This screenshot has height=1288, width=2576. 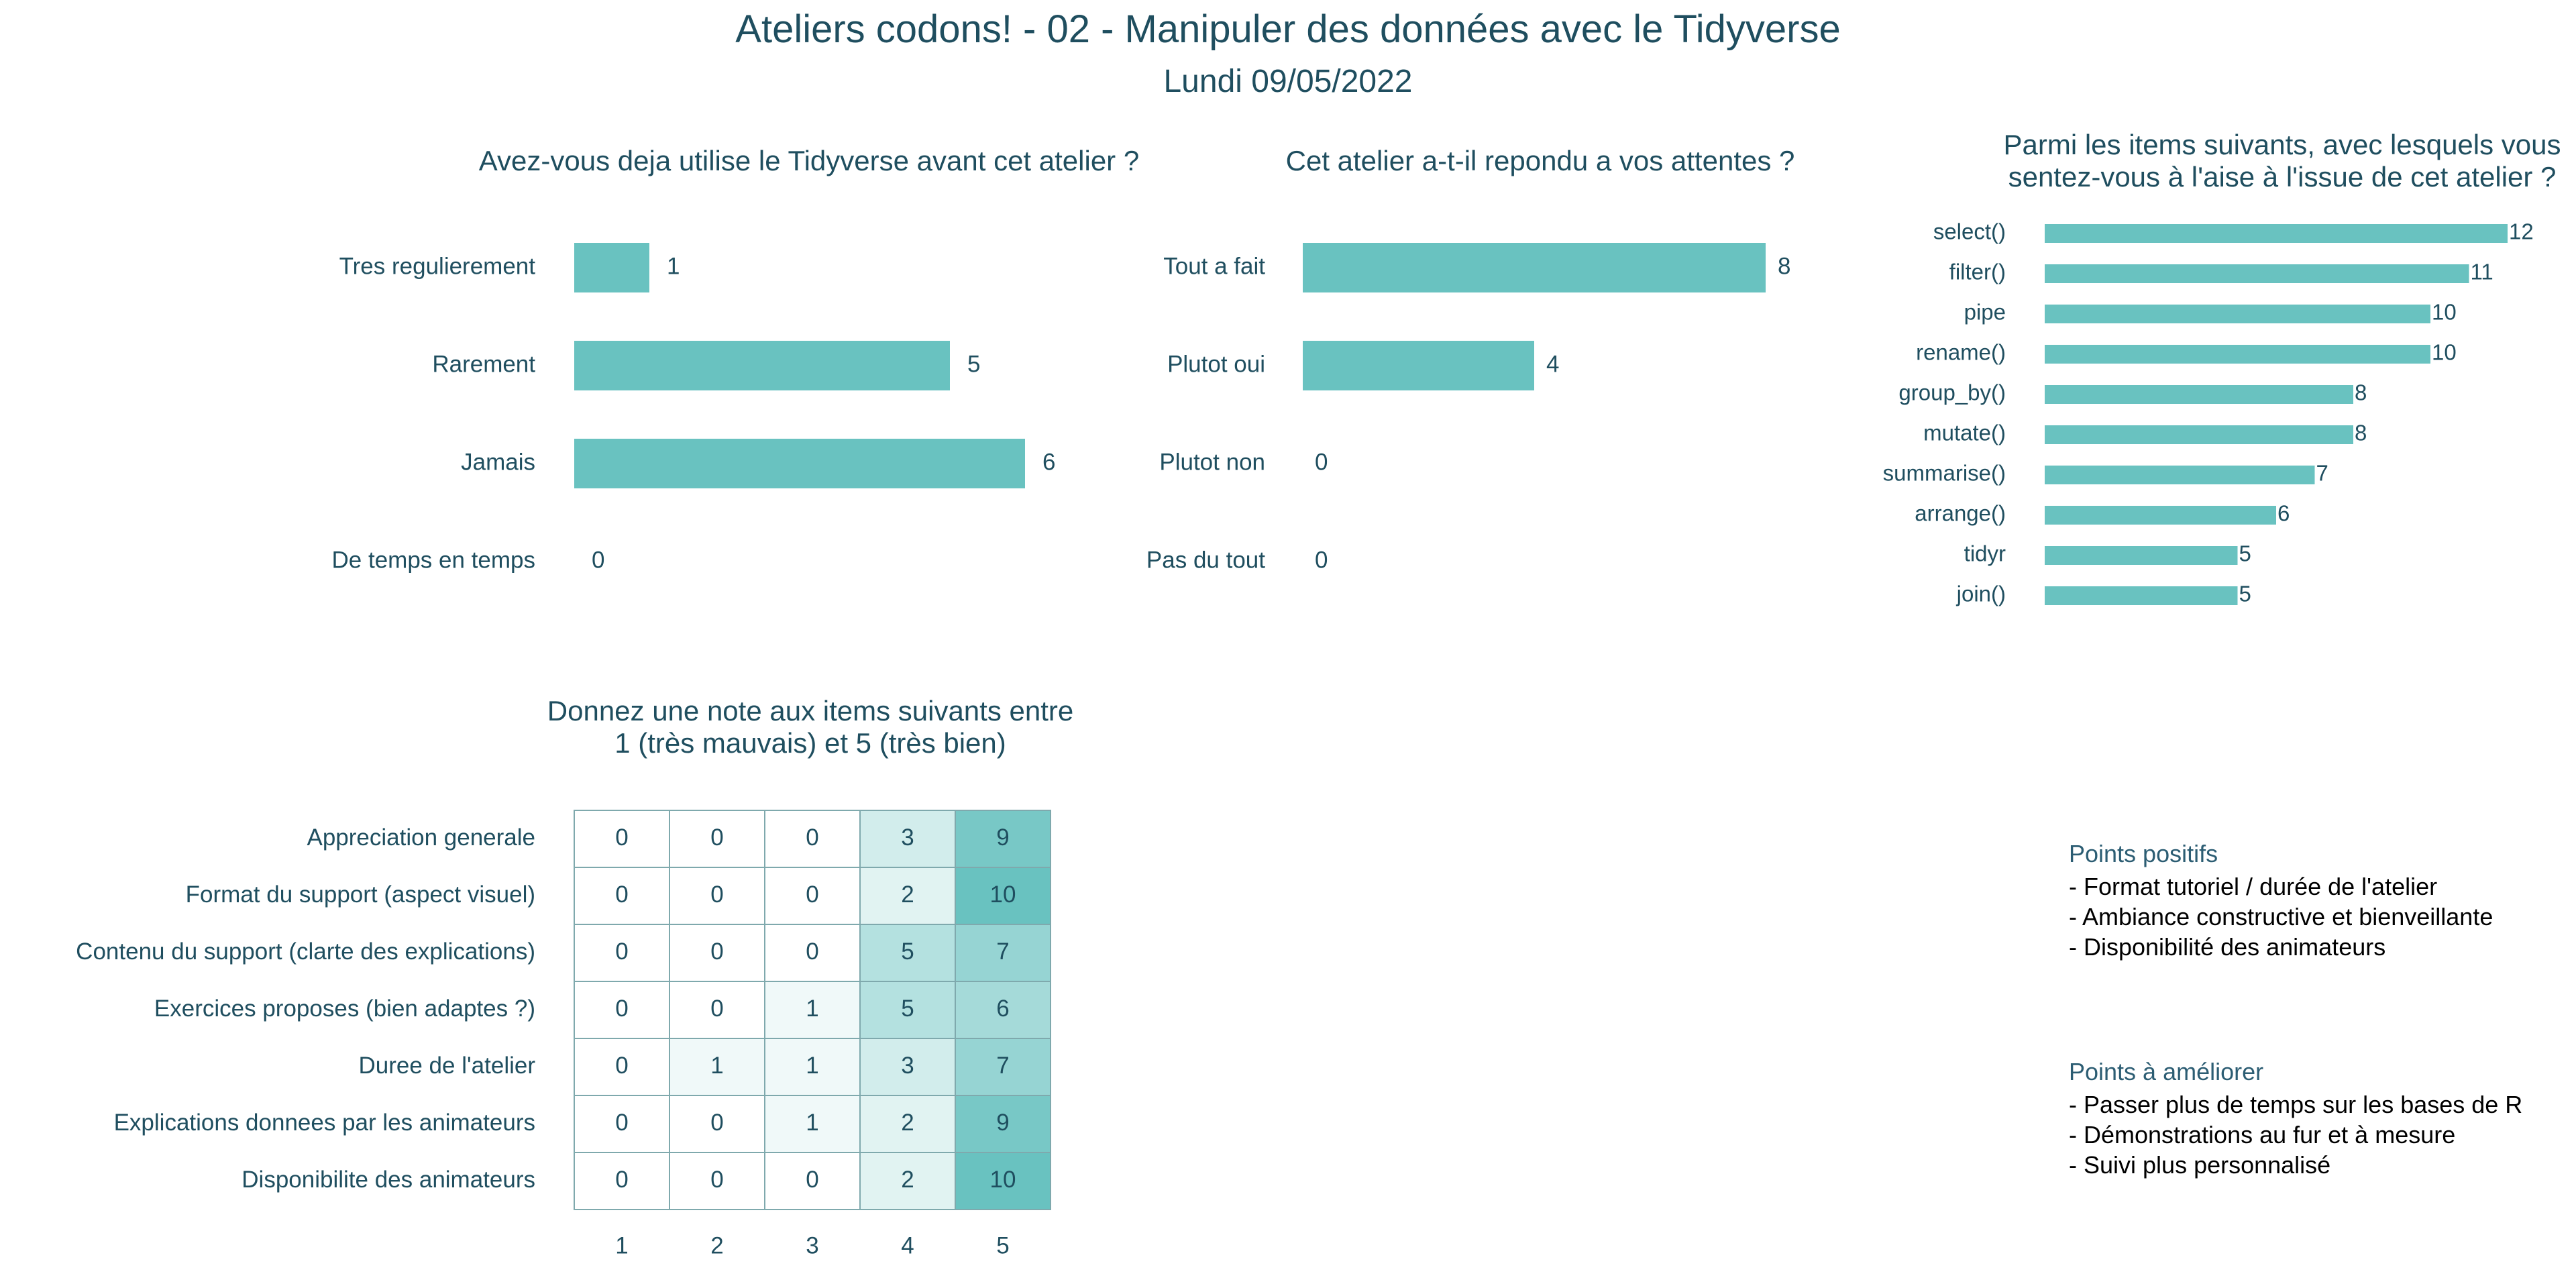 What do you see at coordinates (483, 364) in the screenshot?
I see `category-label: Rarement` at bounding box center [483, 364].